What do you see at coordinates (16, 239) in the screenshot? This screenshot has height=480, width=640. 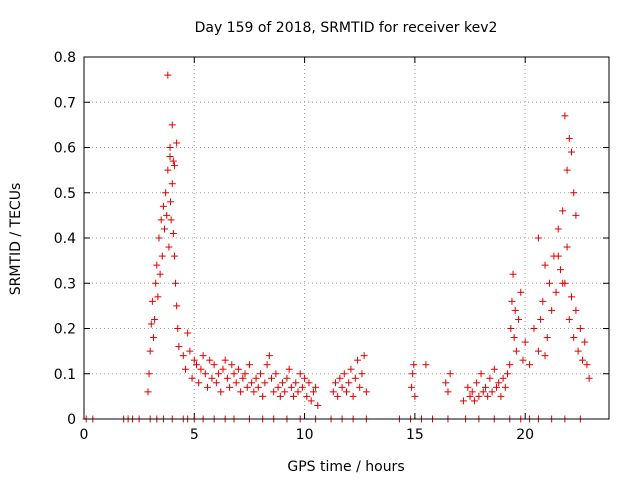 I see `y-axis-label: SRMTID / TECUs` at bounding box center [16, 239].